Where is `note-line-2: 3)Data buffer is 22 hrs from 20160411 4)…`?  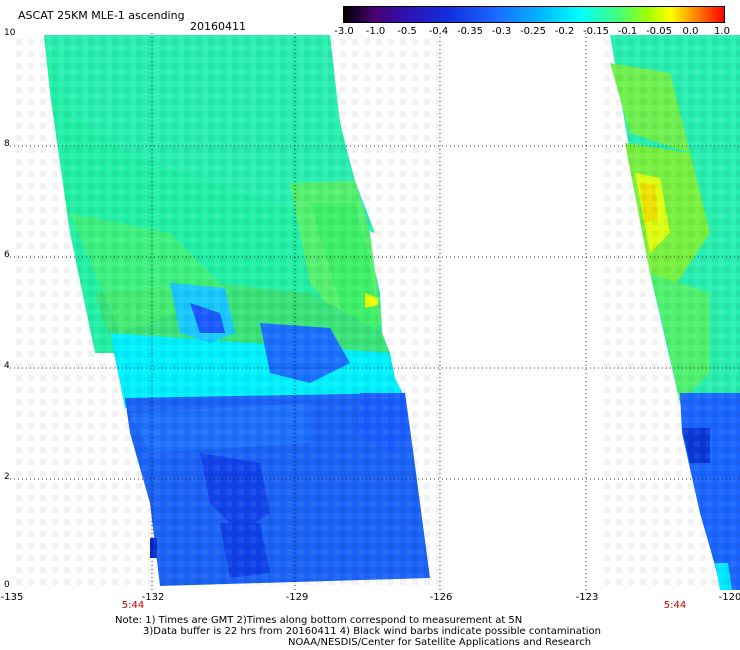 note-line-2: 3)Data buffer is 22 hrs from 20160411 4)… is located at coordinates (372, 631).